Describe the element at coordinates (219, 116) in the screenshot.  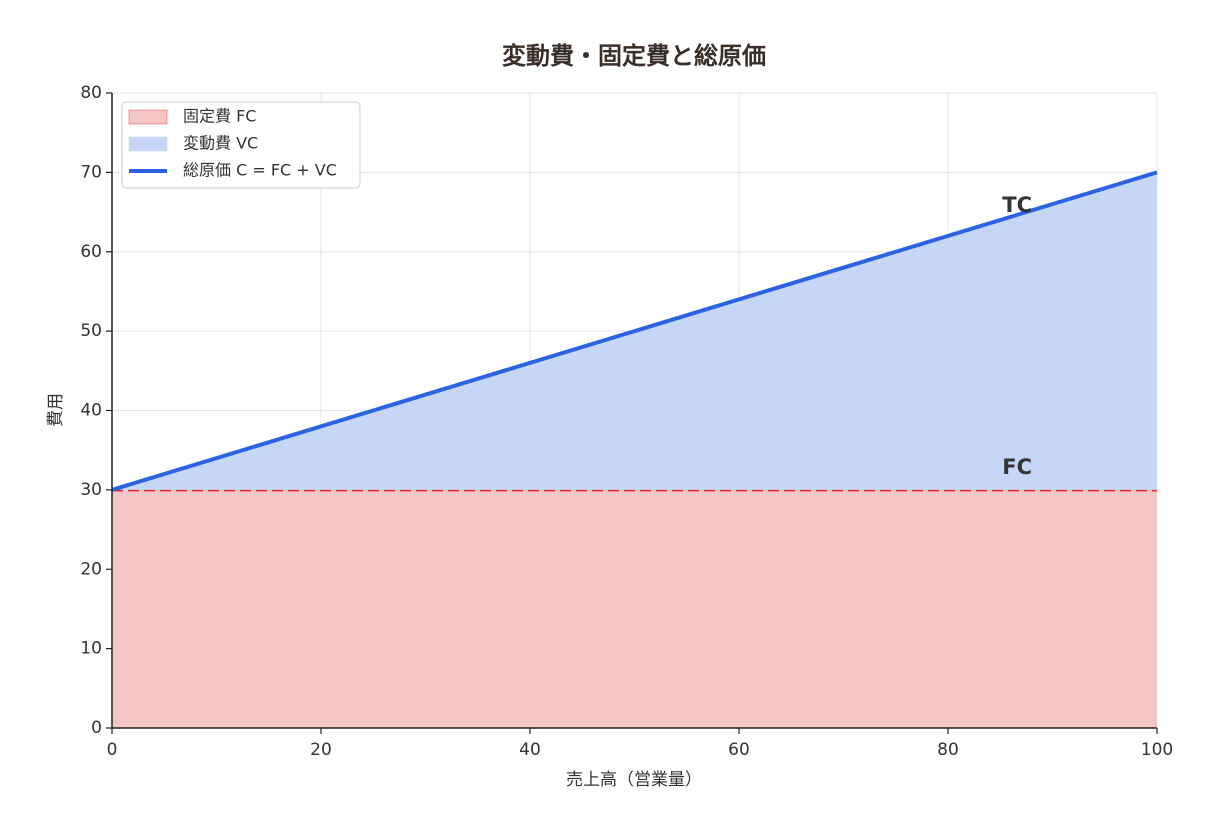
I see `legend-label: 固定費 FC` at that location.